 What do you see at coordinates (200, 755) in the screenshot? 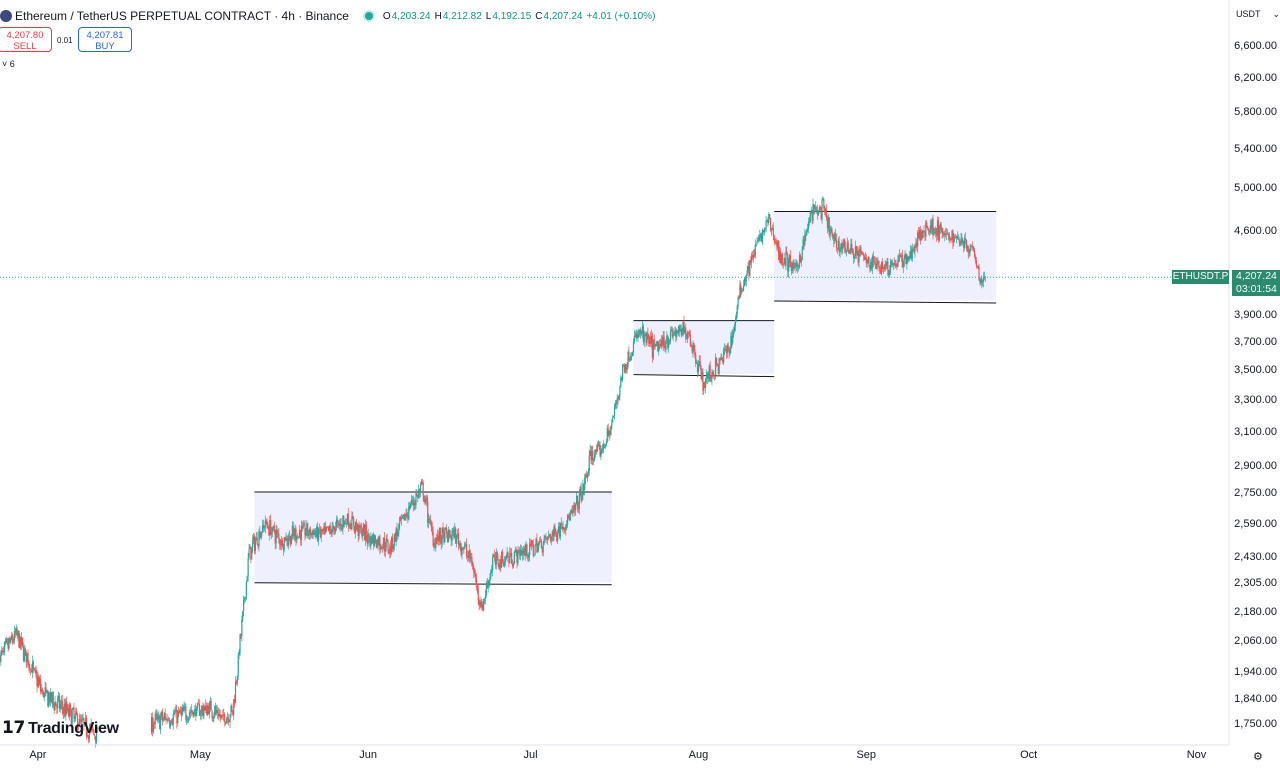
I see `time-axis-label: May` at bounding box center [200, 755].